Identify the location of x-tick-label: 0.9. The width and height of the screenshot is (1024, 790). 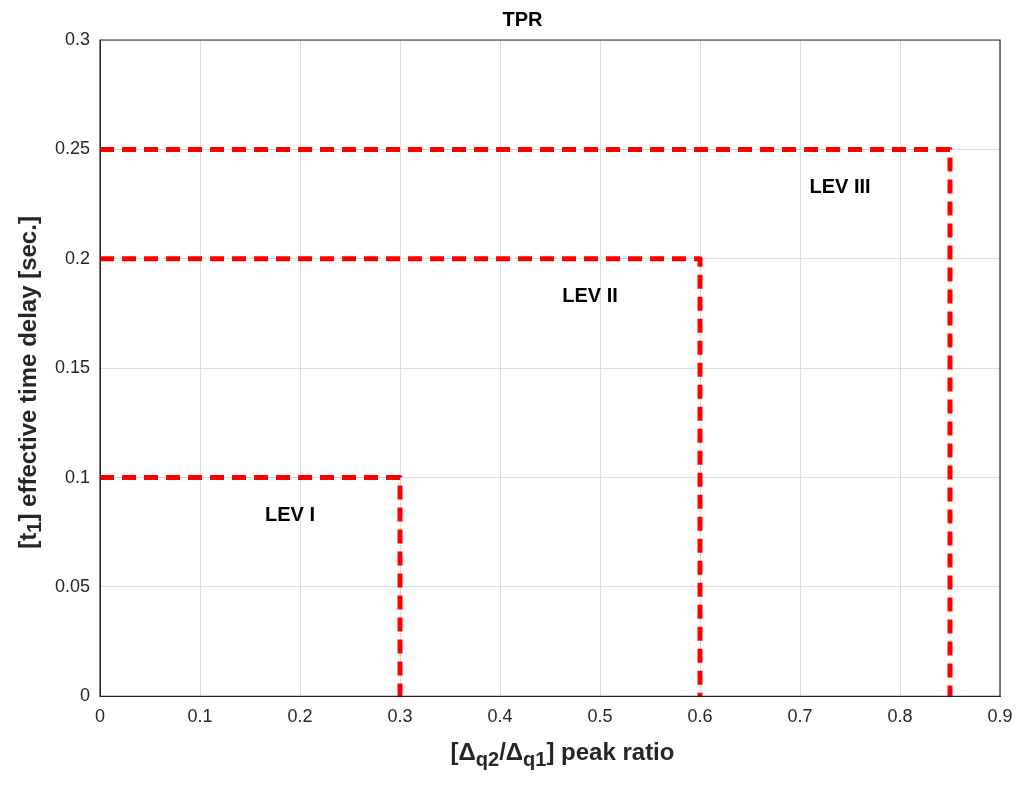
(1000, 716).